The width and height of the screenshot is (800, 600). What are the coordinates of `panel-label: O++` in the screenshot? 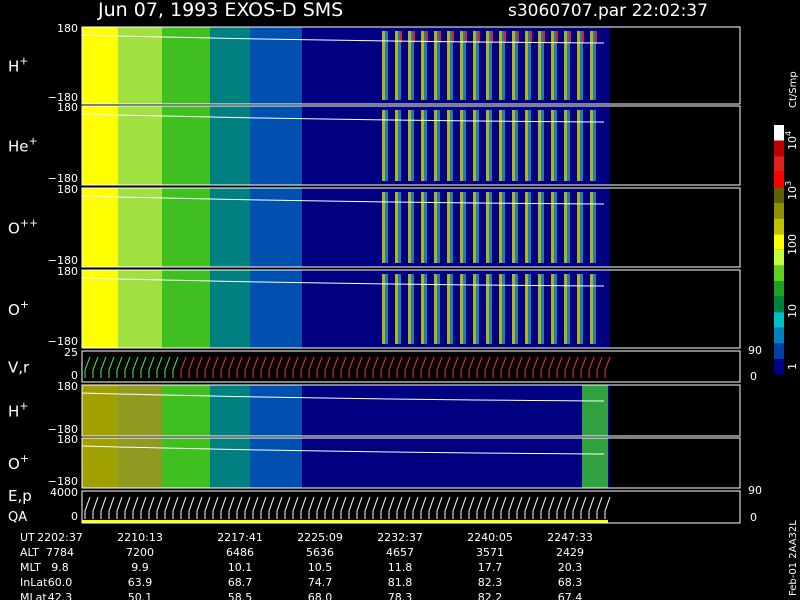 It's located at (23, 227).